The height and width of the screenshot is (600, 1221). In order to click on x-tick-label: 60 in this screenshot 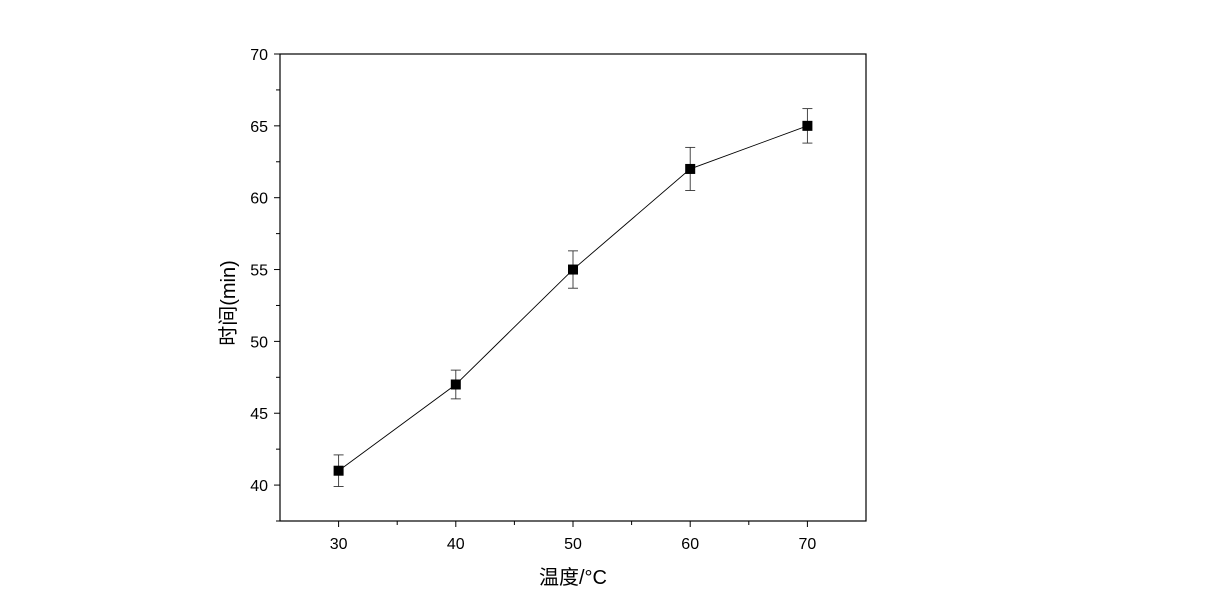, I will do `click(690, 544)`.